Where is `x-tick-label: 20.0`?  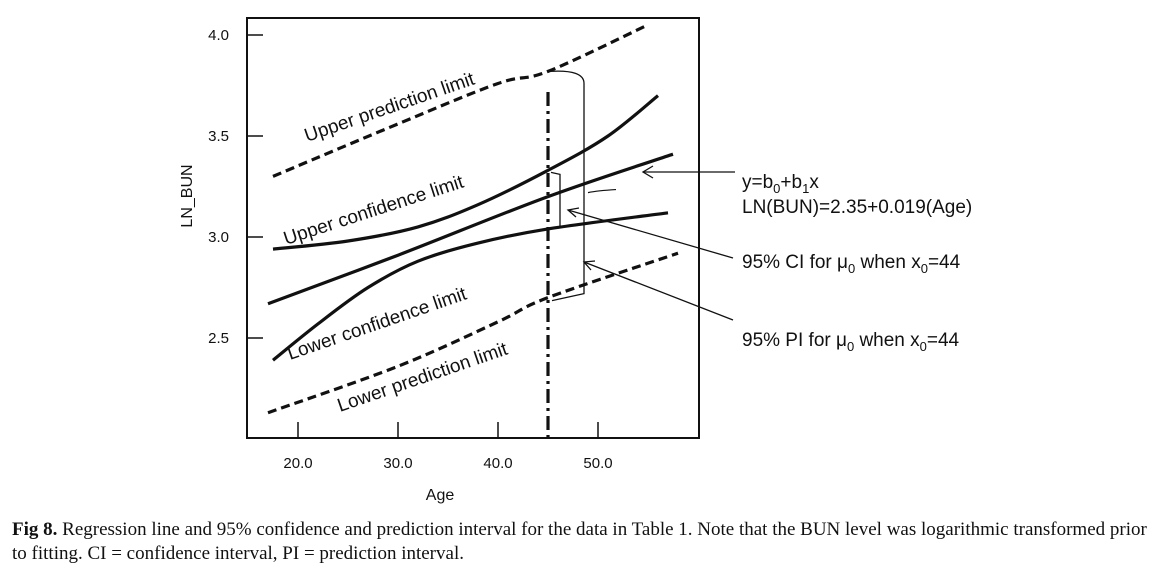
x-tick-label: 20.0 is located at coordinates (297, 463).